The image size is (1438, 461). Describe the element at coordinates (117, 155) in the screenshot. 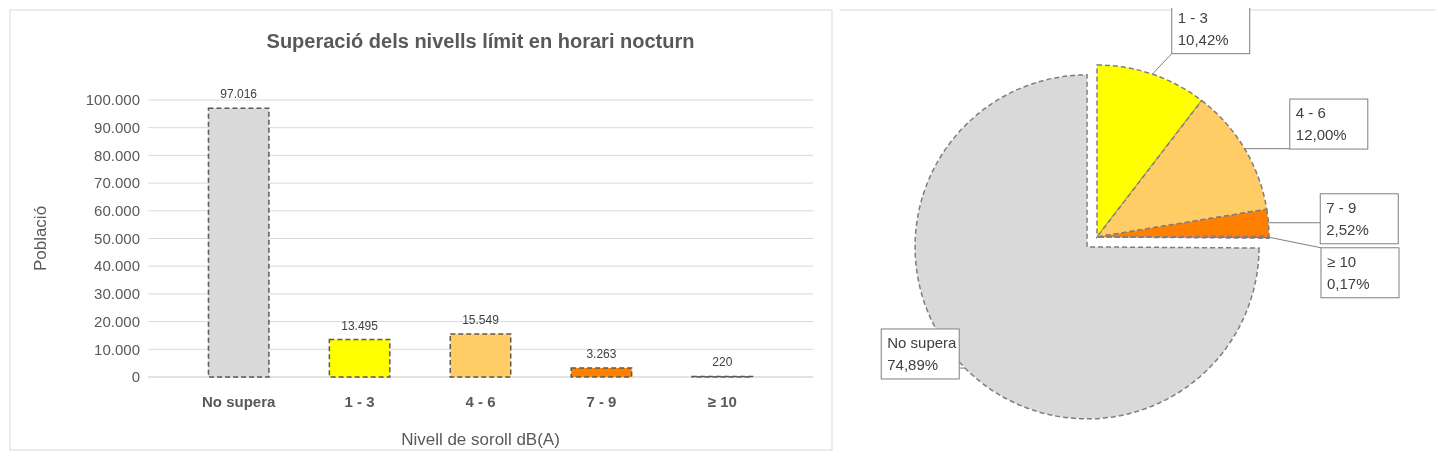

I see `y-tick-label: 80.000` at that location.